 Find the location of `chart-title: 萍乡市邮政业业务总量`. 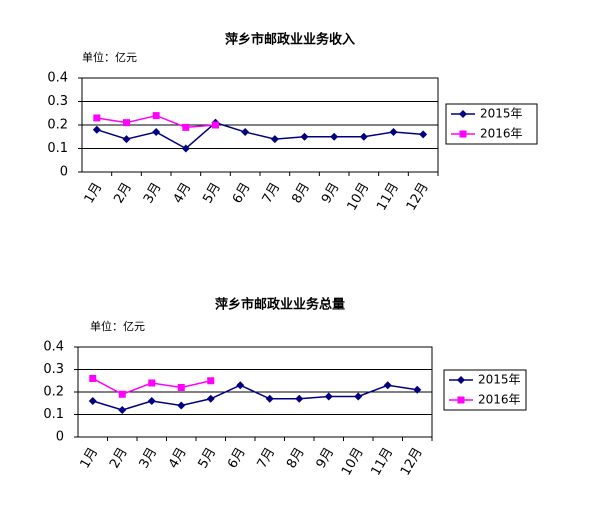

chart-title: 萍乡市邮政业业务总量 is located at coordinates (280, 305).